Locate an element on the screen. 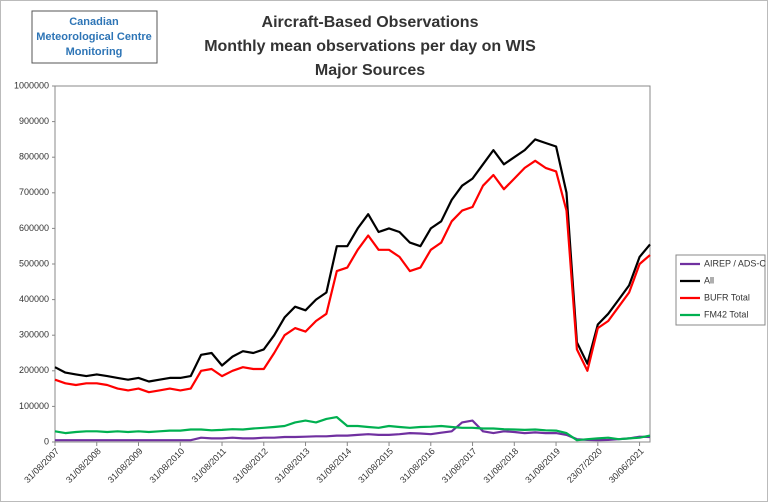  y-tick-label: 500000 is located at coordinates (34, 263).